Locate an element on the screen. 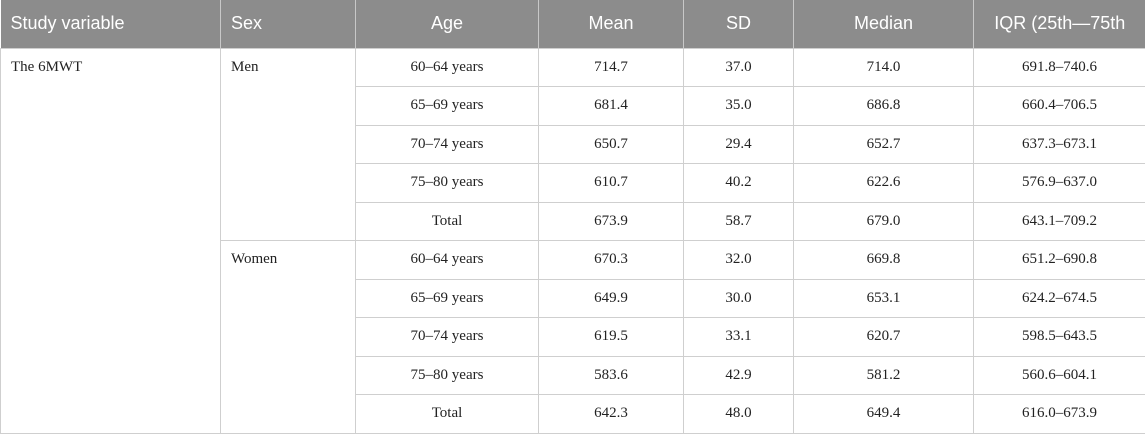 Image resolution: width=1145 pixels, height=434 pixels. mean-cell: 681.4 is located at coordinates (611, 106).